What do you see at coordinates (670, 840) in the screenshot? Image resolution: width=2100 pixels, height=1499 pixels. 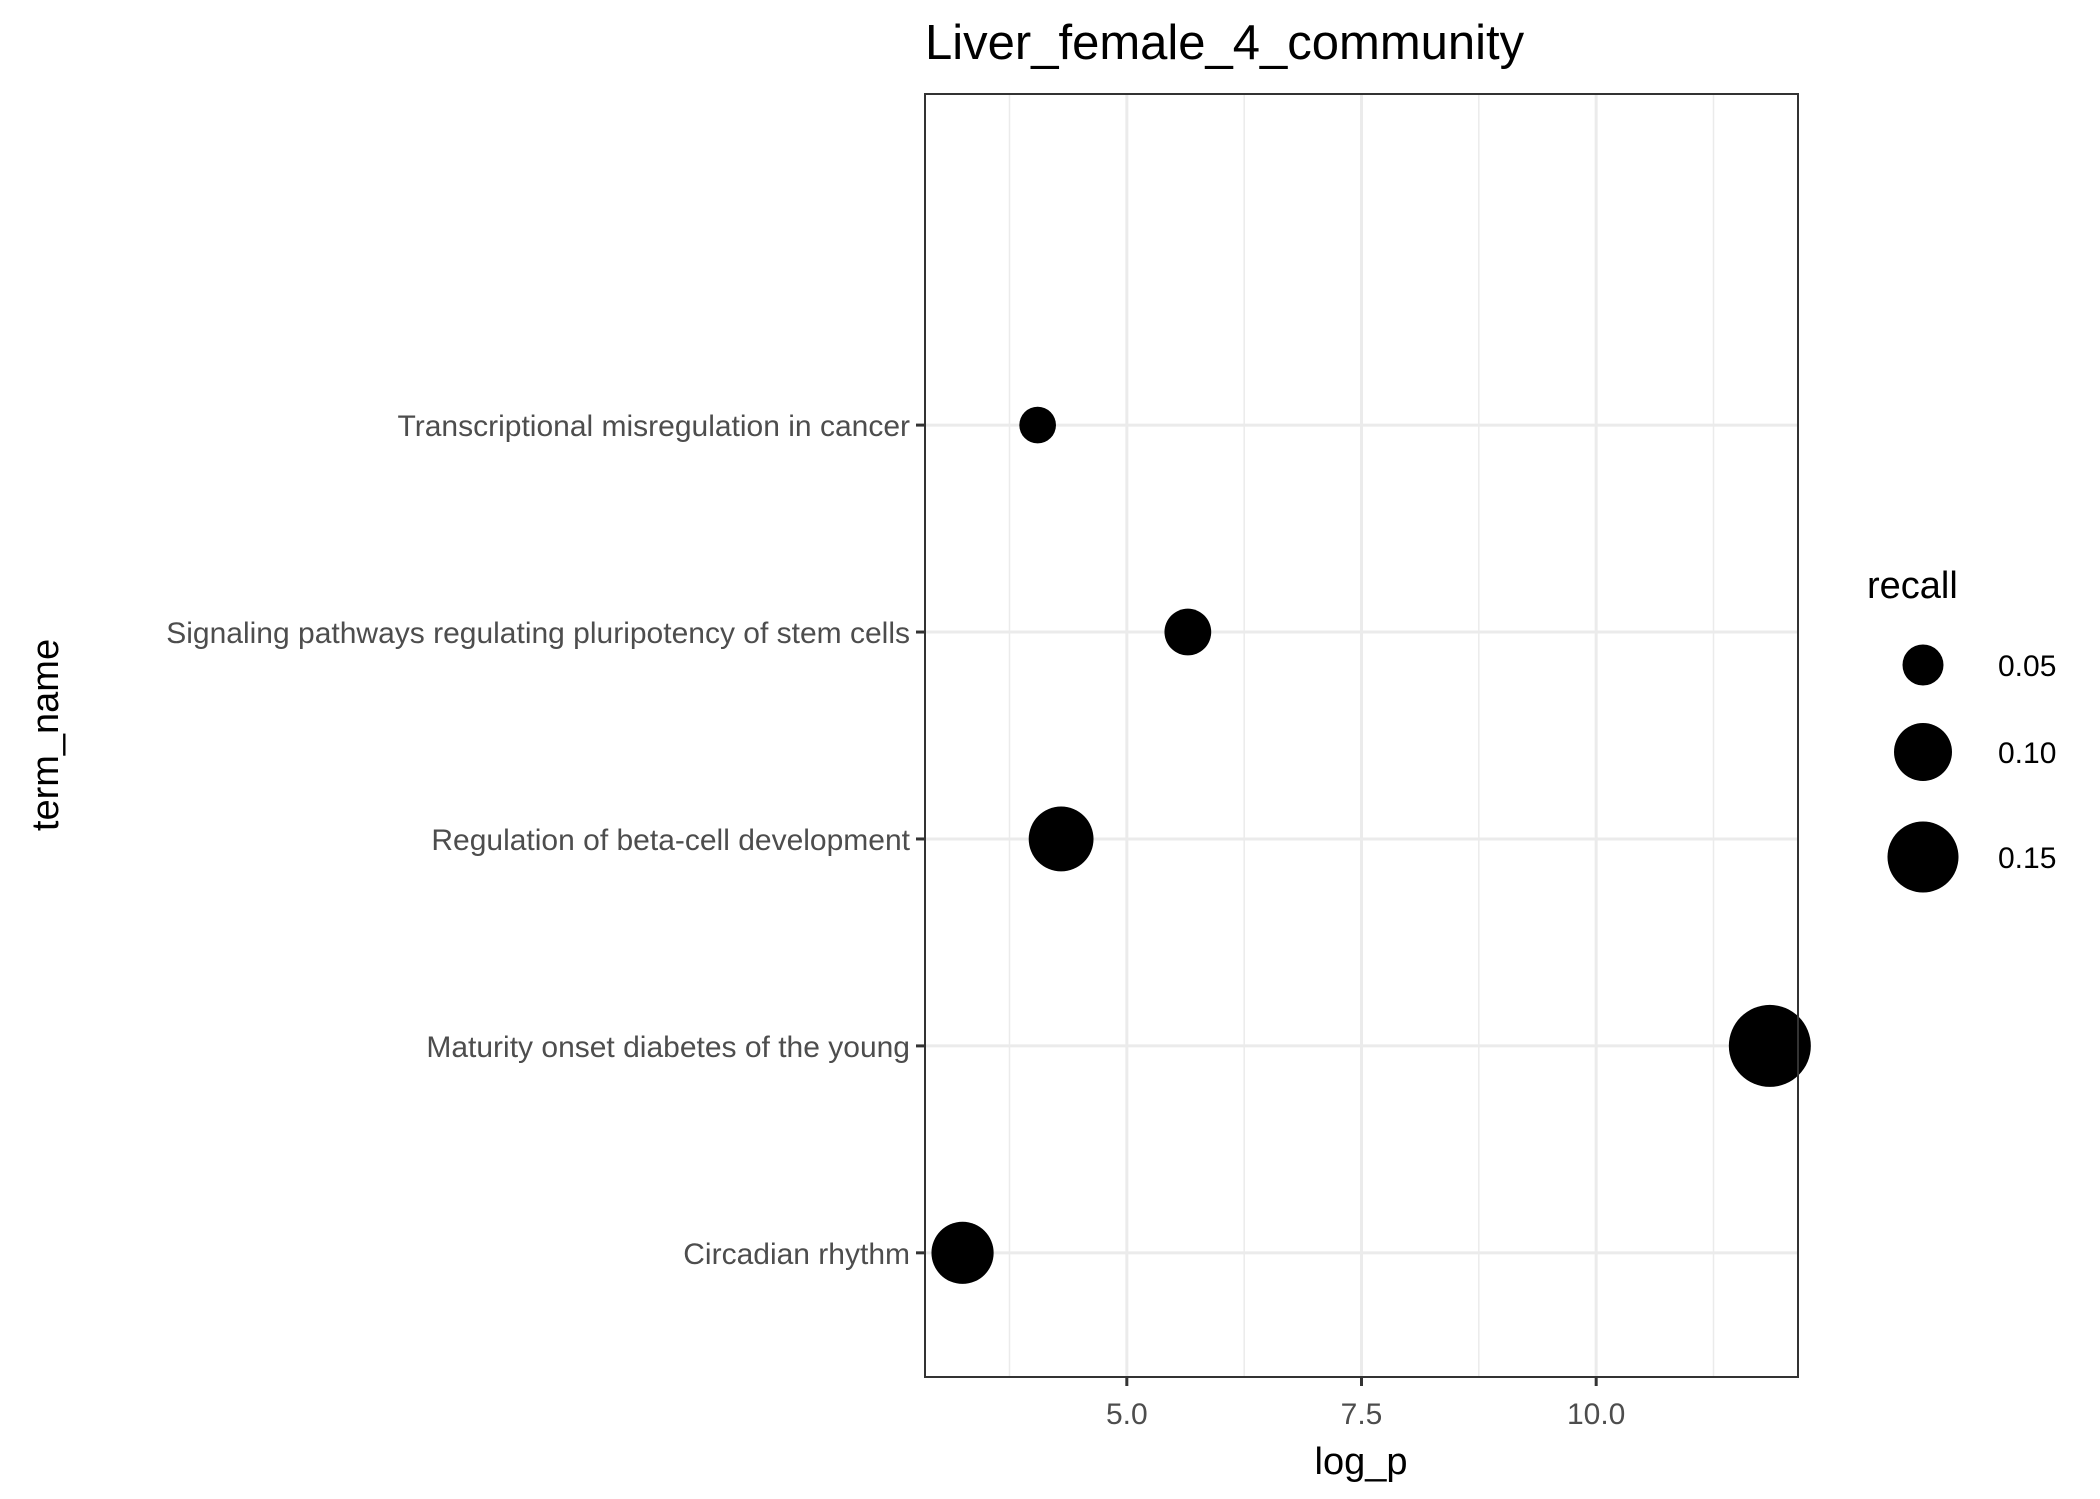 I see `y-tick-label: Regulation of beta-cell development` at bounding box center [670, 840].